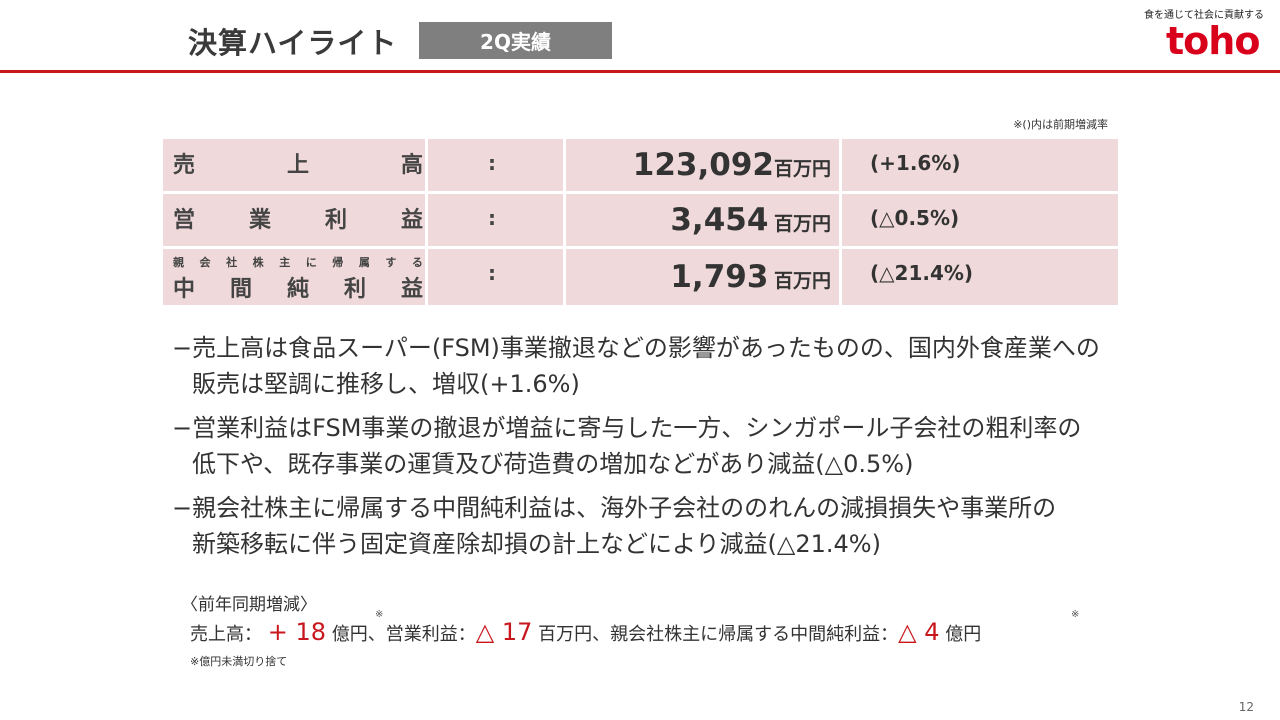 The image size is (1280, 720). Describe the element at coordinates (297, 165) in the screenshot. I see `kpi-label-char: 上` at that location.